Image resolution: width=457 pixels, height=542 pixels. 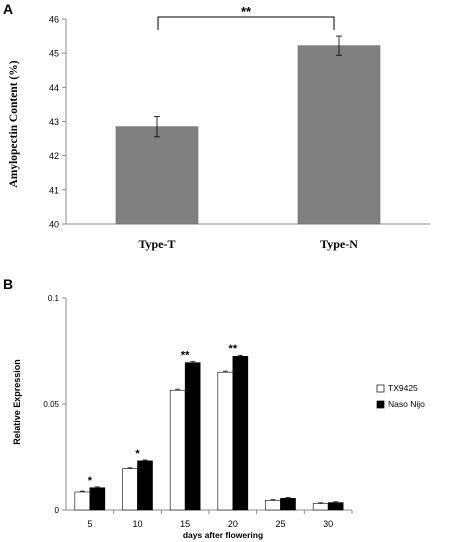 I want to click on panel-a-significance: **, so click(x=246, y=17).